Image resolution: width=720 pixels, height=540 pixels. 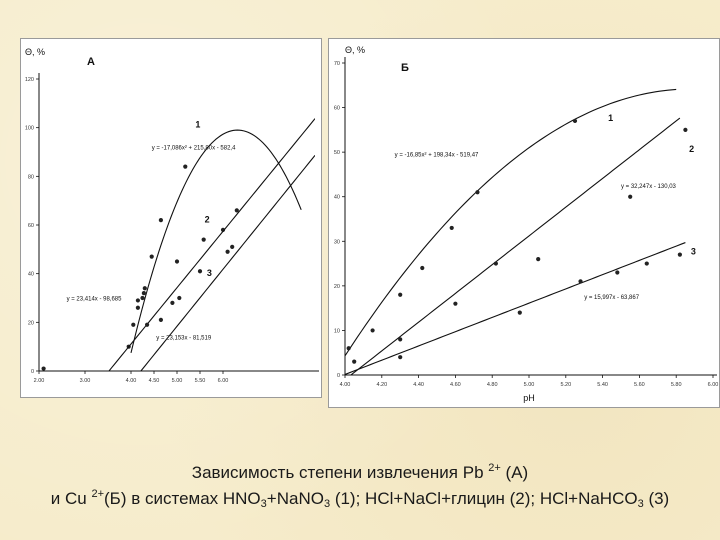 I want to click on series-2-equation: y = 32,247x - 130,03, so click(x=649, y=187).